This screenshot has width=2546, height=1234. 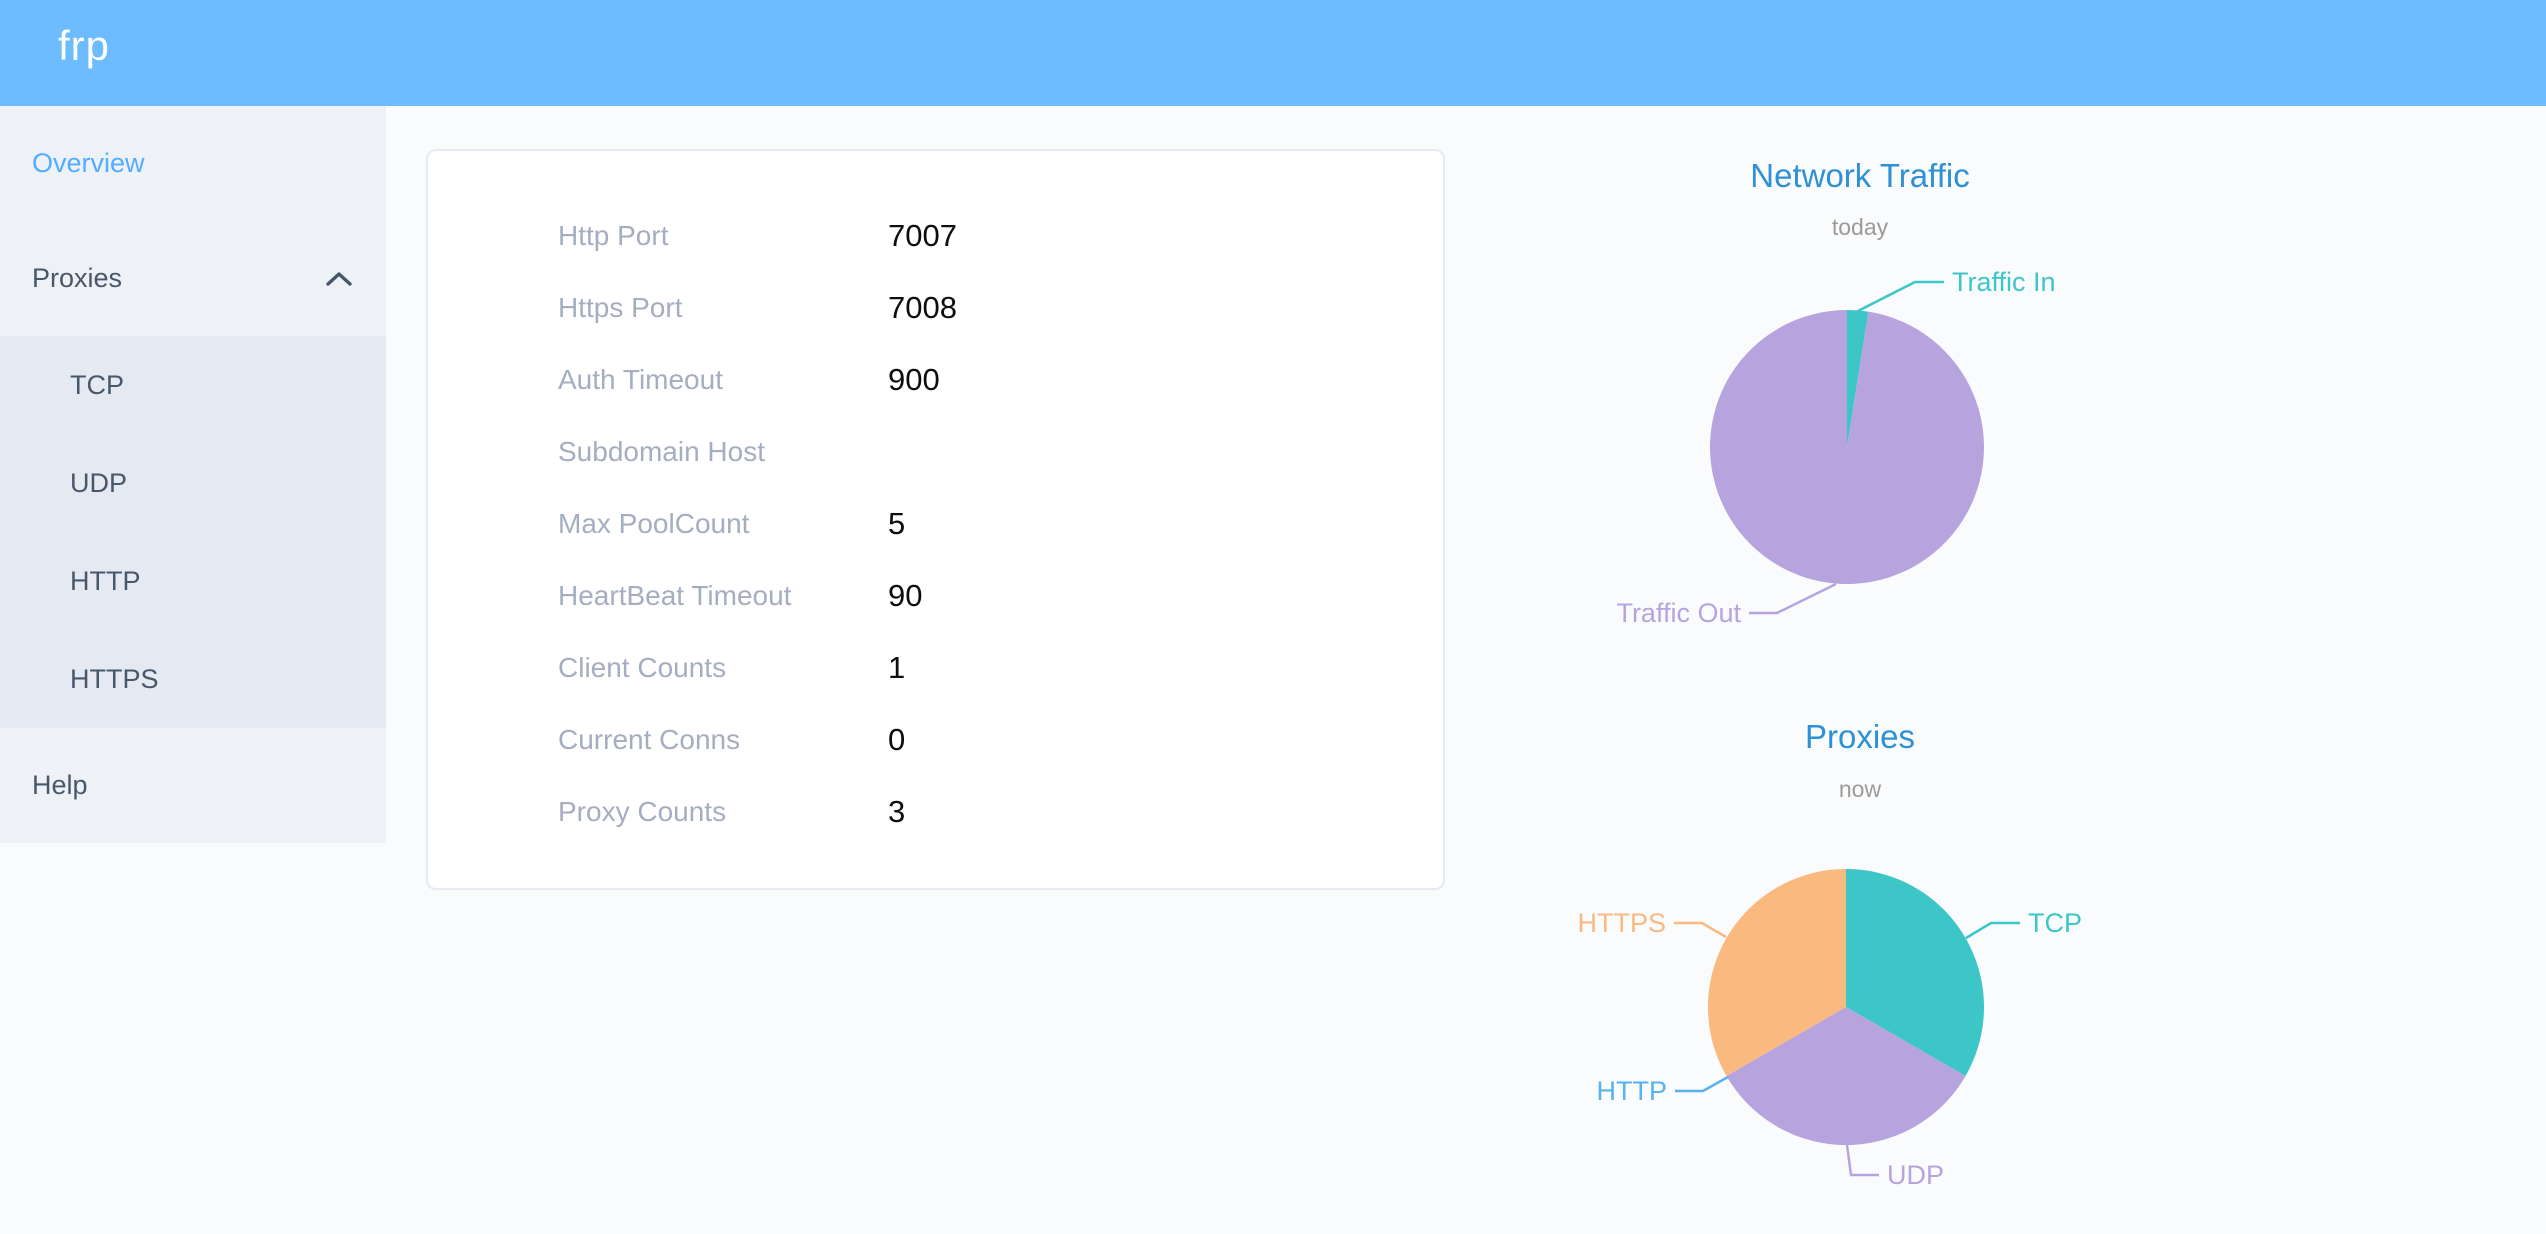 What do you see at coordinates (193, 581) in the screenshot?
I see `sidebar-item-http: HTTP` at bounding box center [193, 581].